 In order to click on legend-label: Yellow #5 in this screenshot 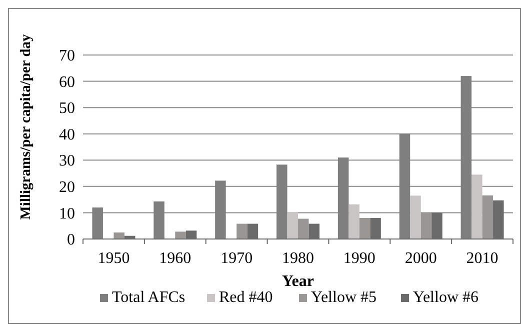, I will do `click(343, 297)`.